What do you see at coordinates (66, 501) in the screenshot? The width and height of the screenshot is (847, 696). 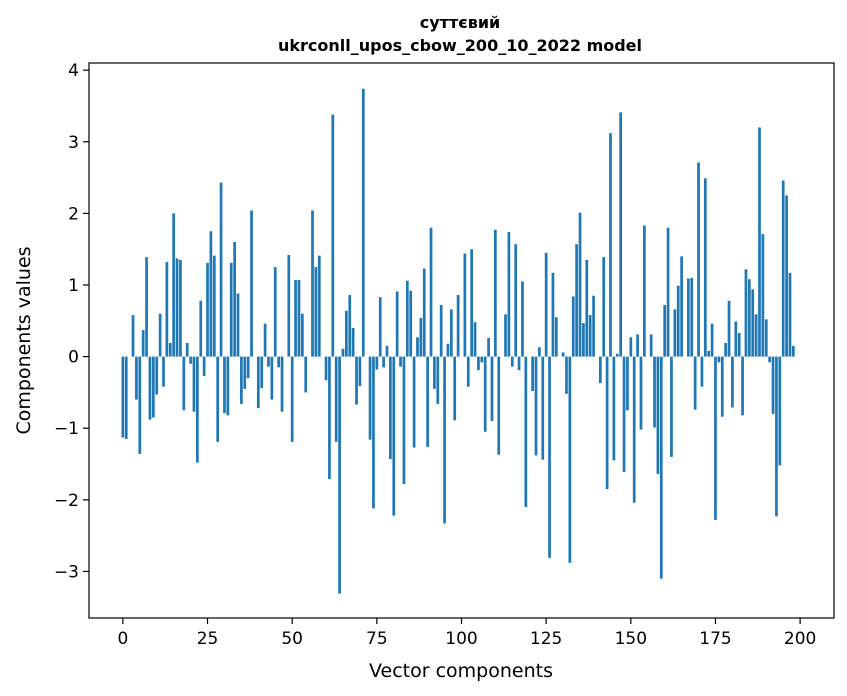 I see `y-tick-label: −2` at bounding box center [66, 501].